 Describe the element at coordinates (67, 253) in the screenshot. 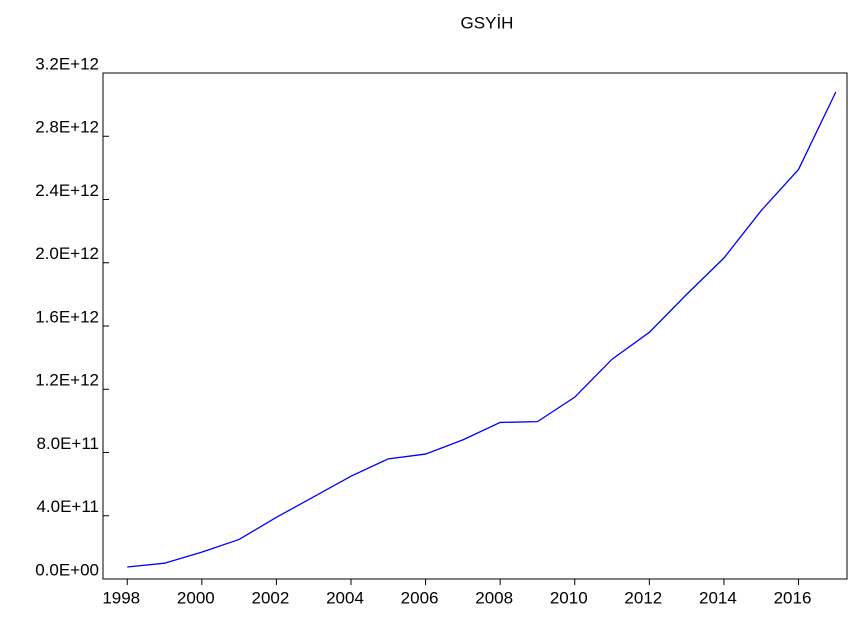

I see `y-tick-label: 2.0E+12` at that location.